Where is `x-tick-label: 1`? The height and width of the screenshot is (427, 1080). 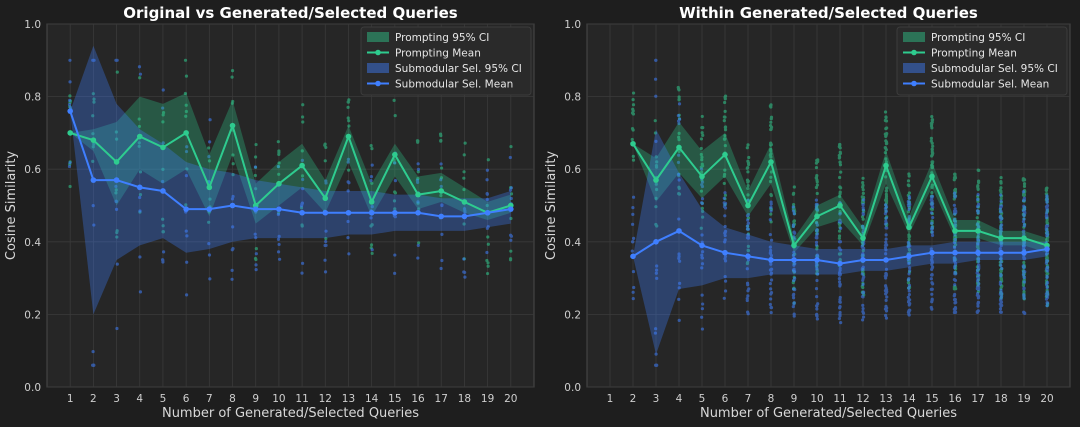 x-tick-label: 1 is located at coordinates (610, 399).